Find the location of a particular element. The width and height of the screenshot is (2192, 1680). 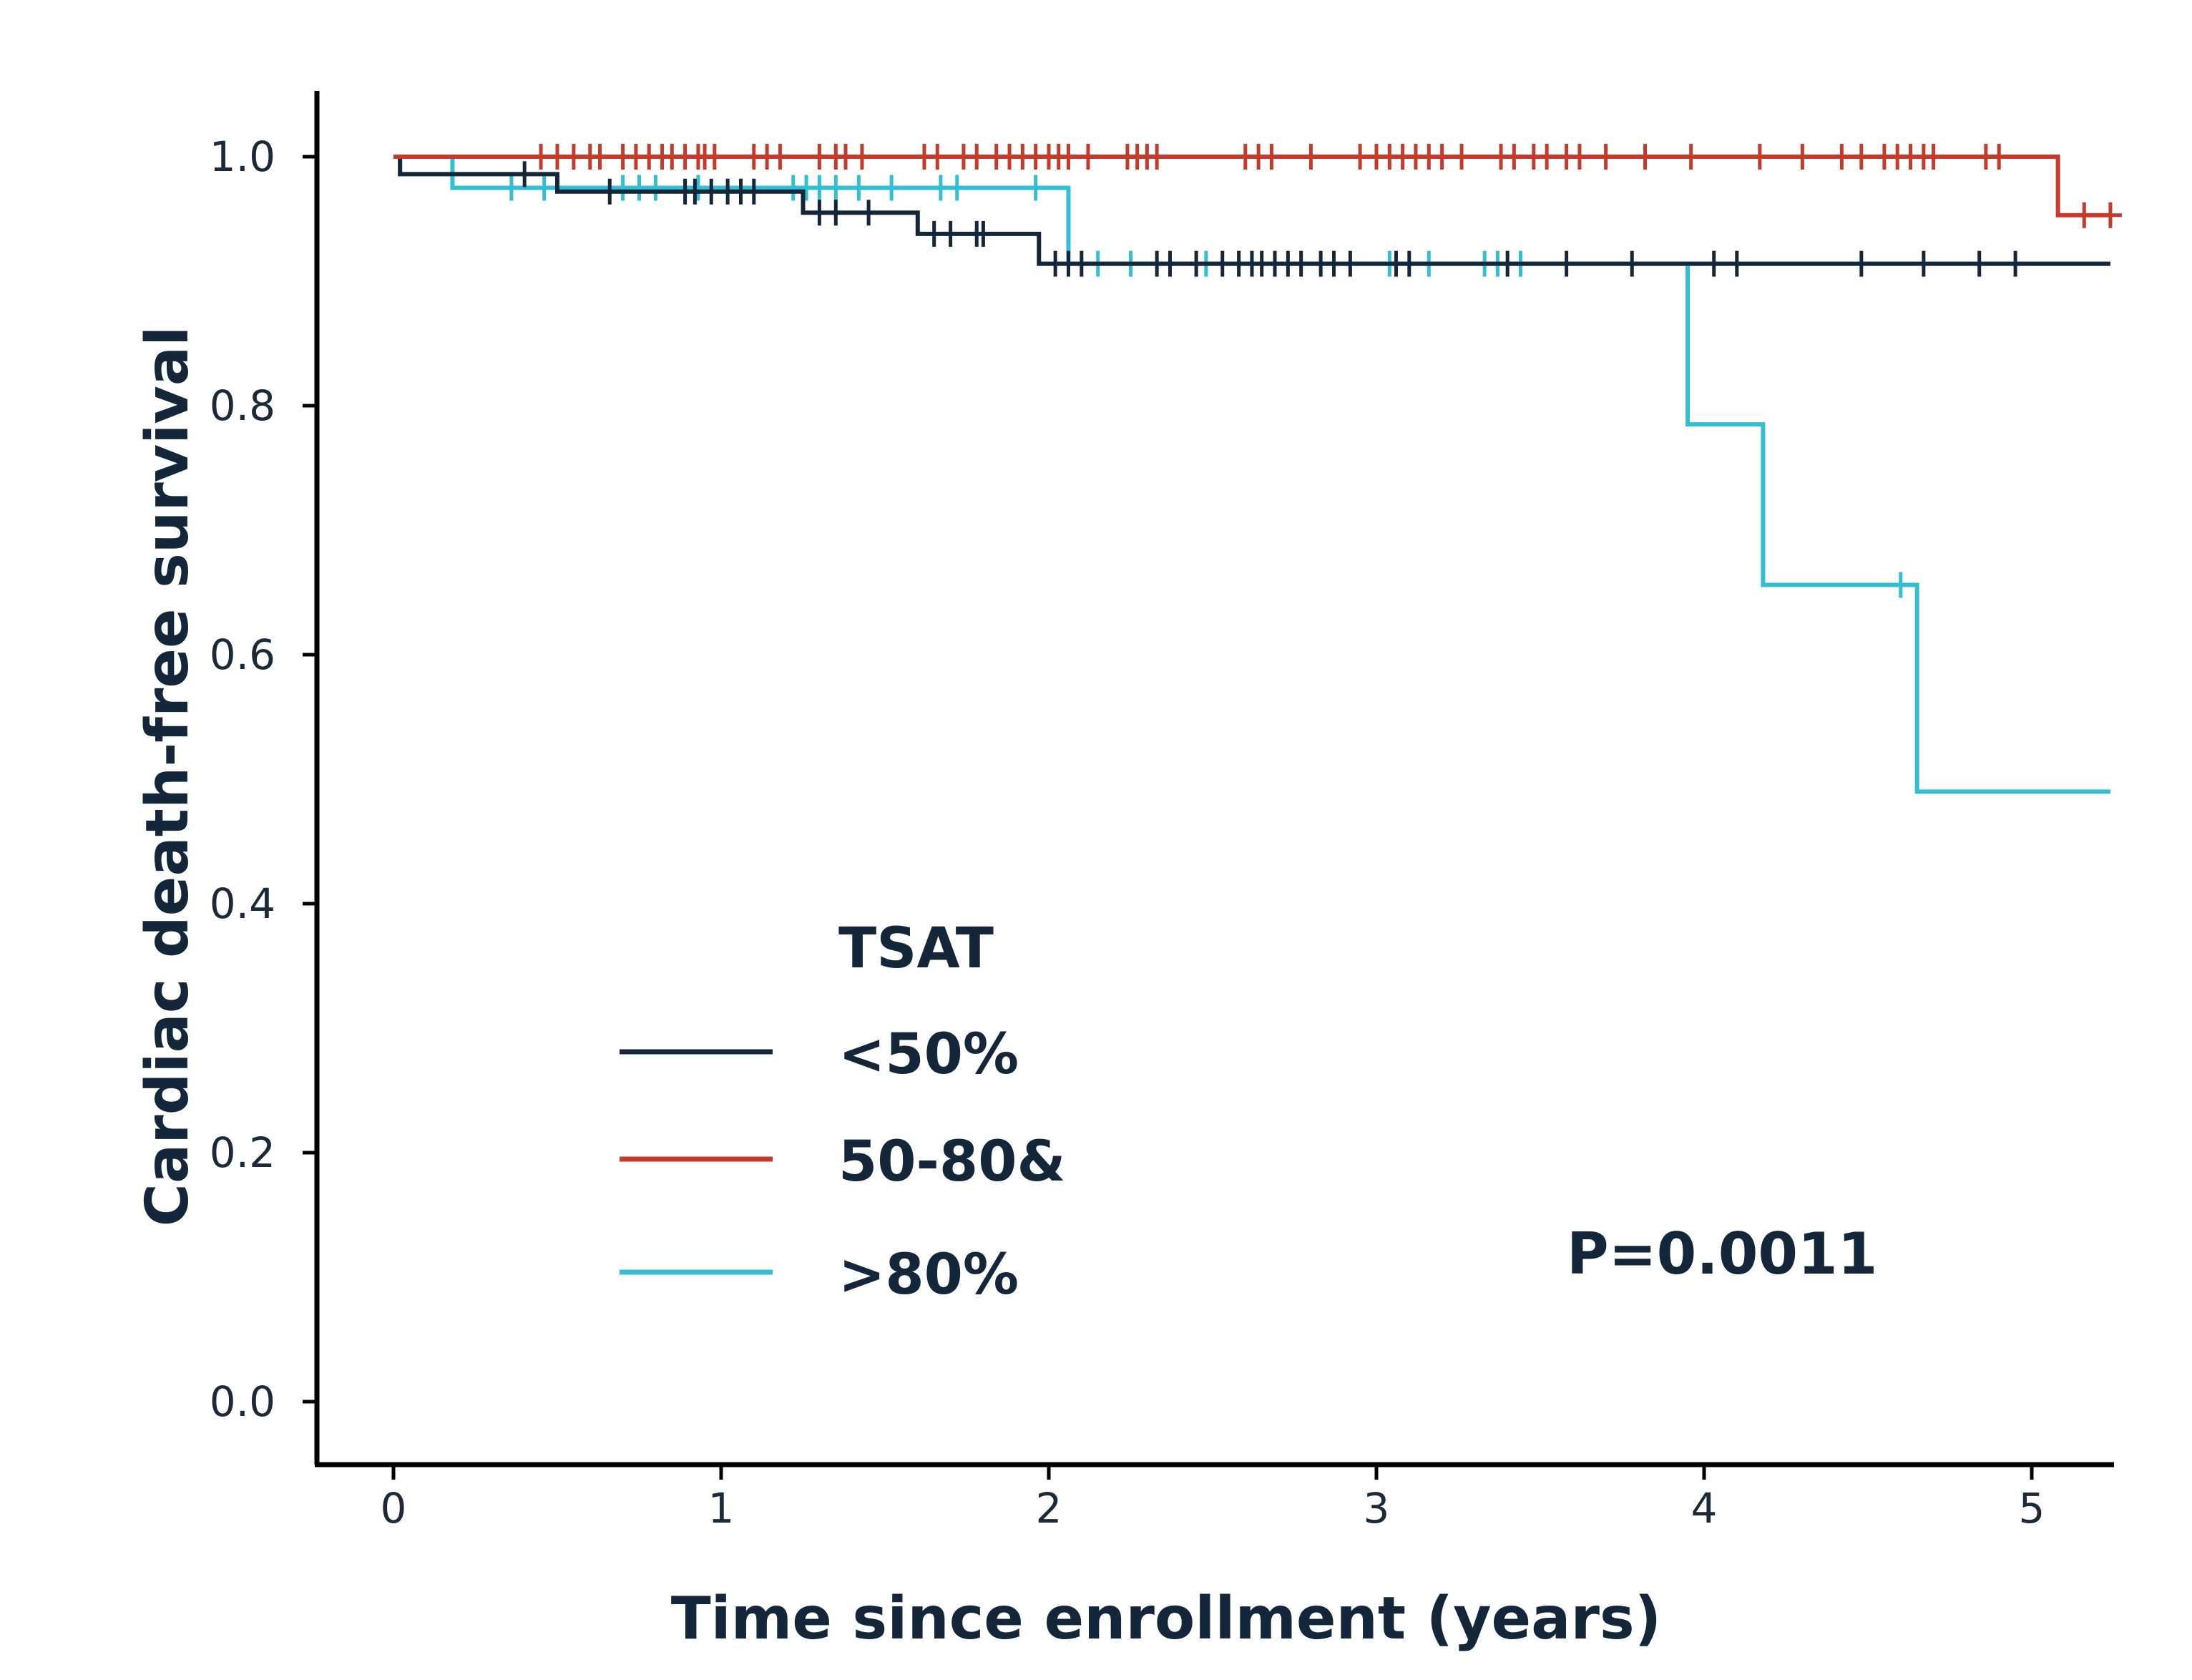

legend-label-lt50: <50% is located at coordinates (928, 1054).